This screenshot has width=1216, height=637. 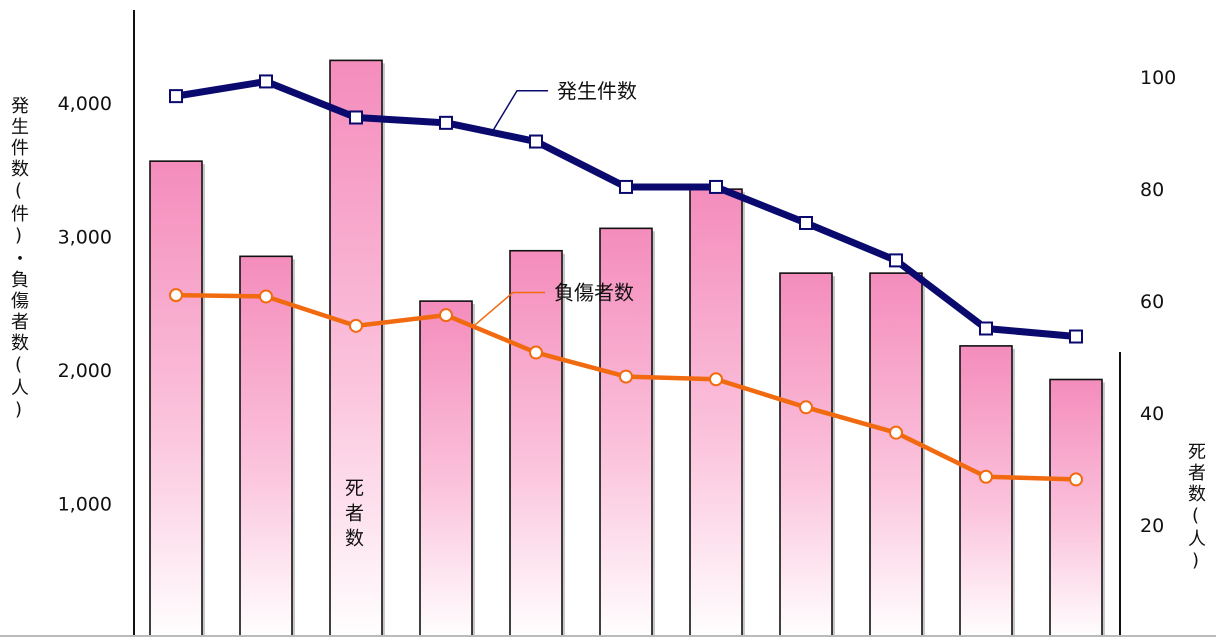 What do you see at coordinates (1158, 78) in the screenshot?
I see `right-tick-label: 100` at bounding box center [1158, 78].